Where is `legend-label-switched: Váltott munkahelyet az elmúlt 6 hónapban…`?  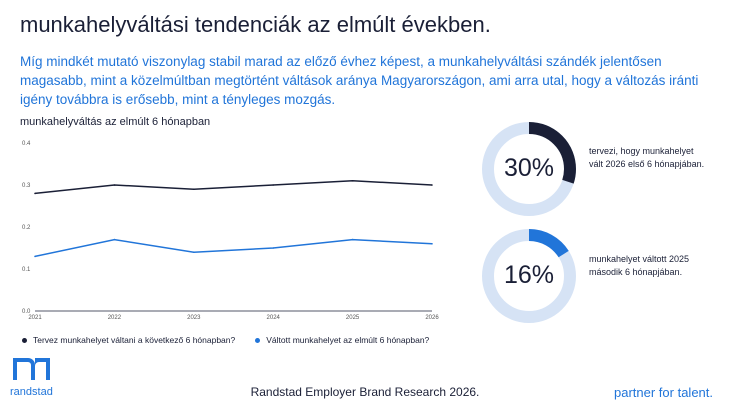
legend-label-switched: Váltott munkahelyet az elmúlt 6 hónapban… is located at coordinates (348, 340).